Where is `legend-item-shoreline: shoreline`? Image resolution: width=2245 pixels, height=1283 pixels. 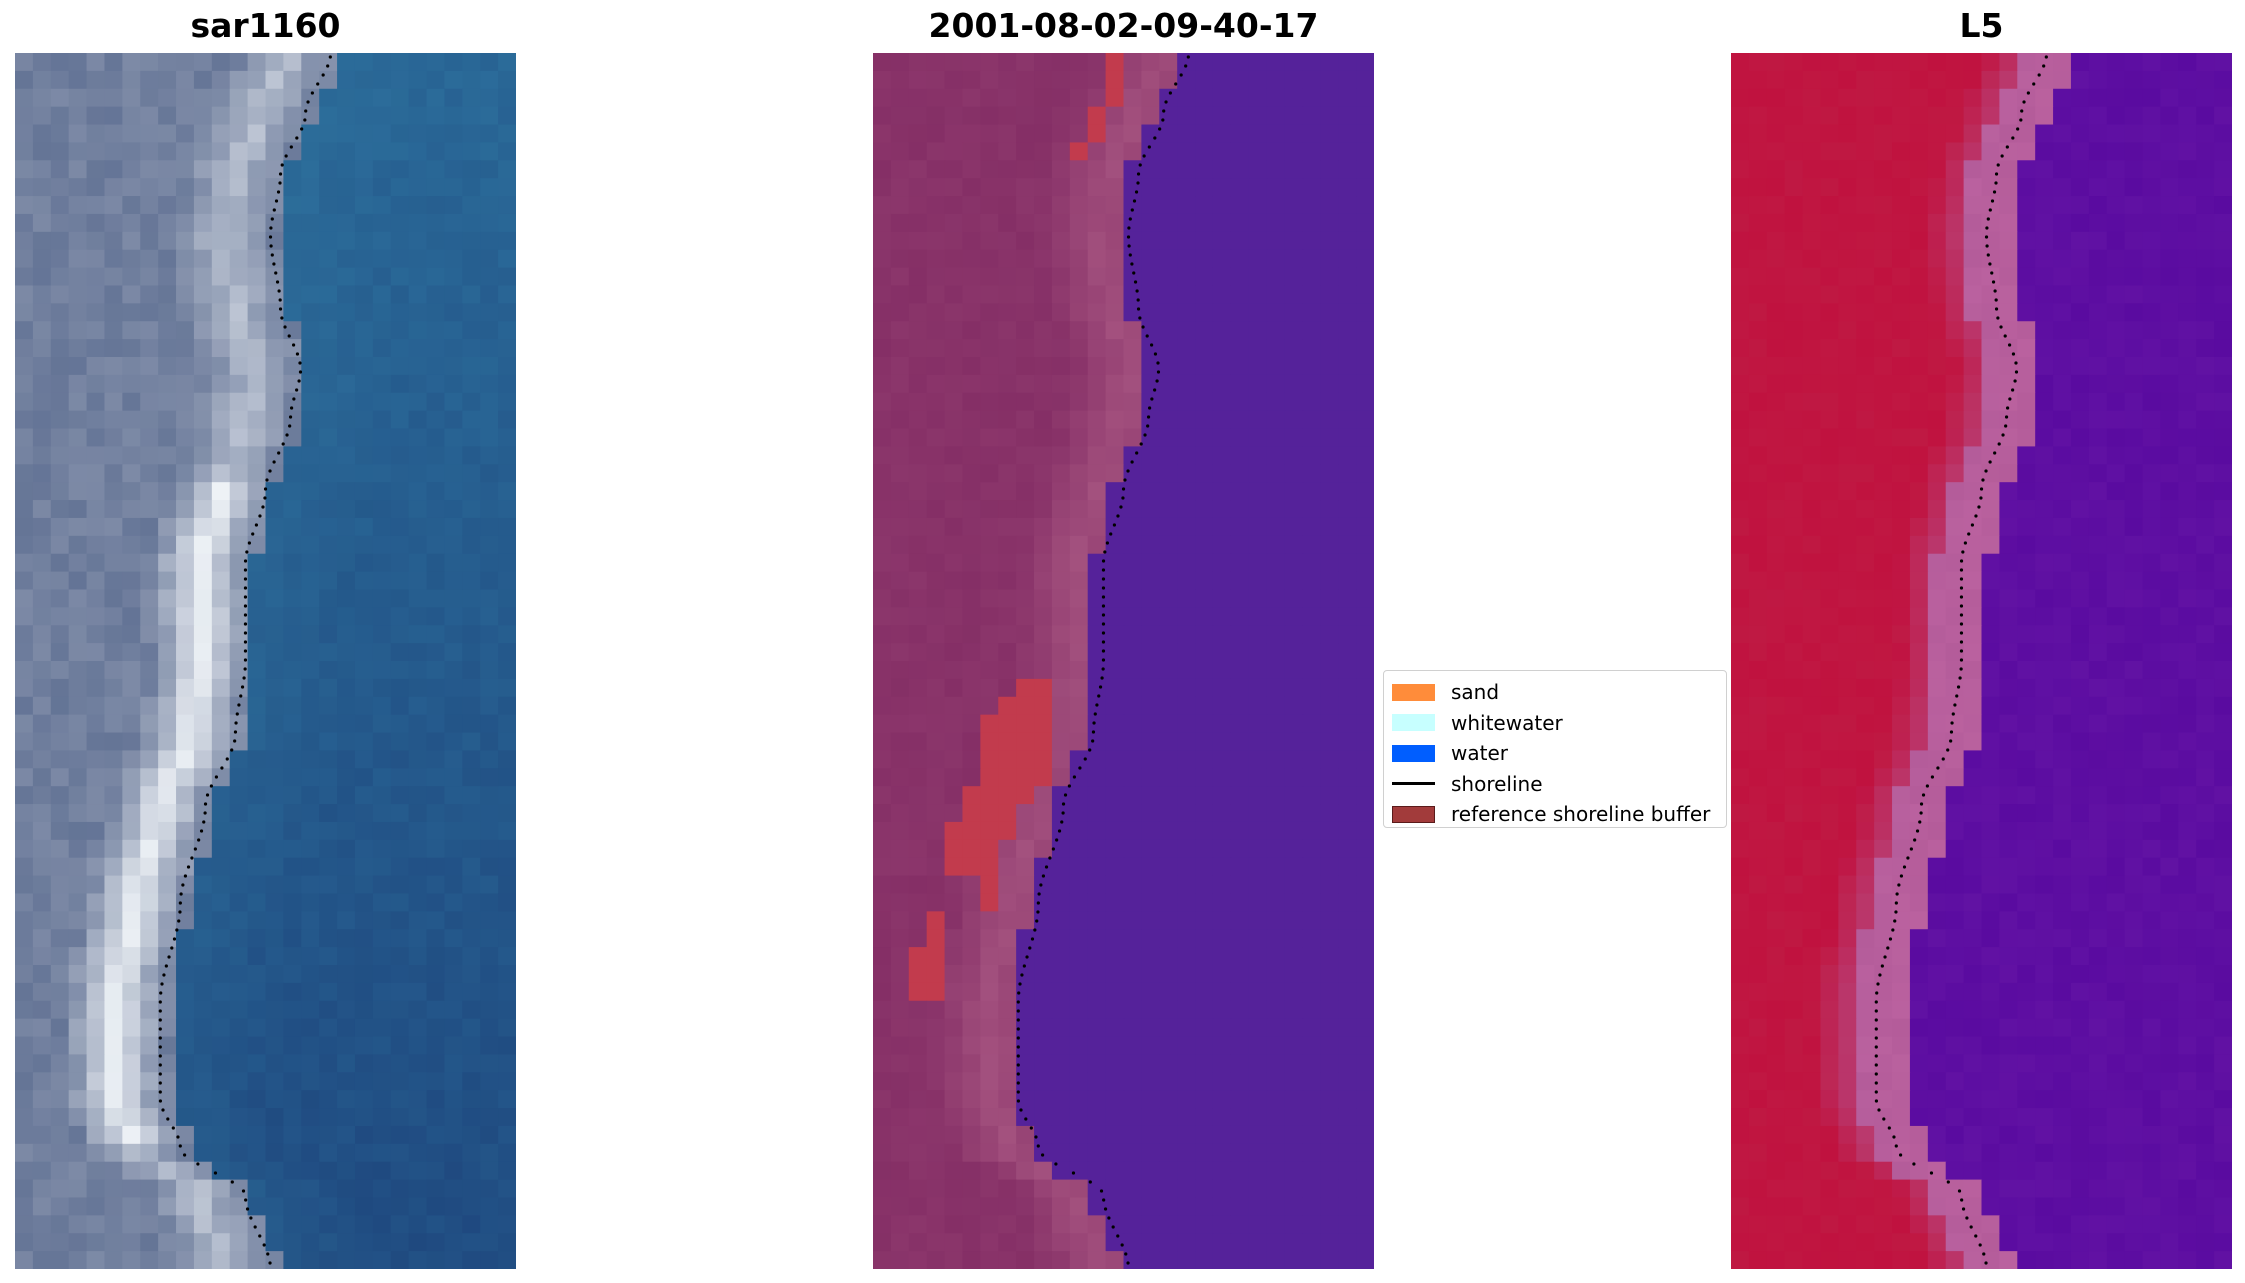
legend-item-shoreline: shoreline is located at coordinates (1555, 784).